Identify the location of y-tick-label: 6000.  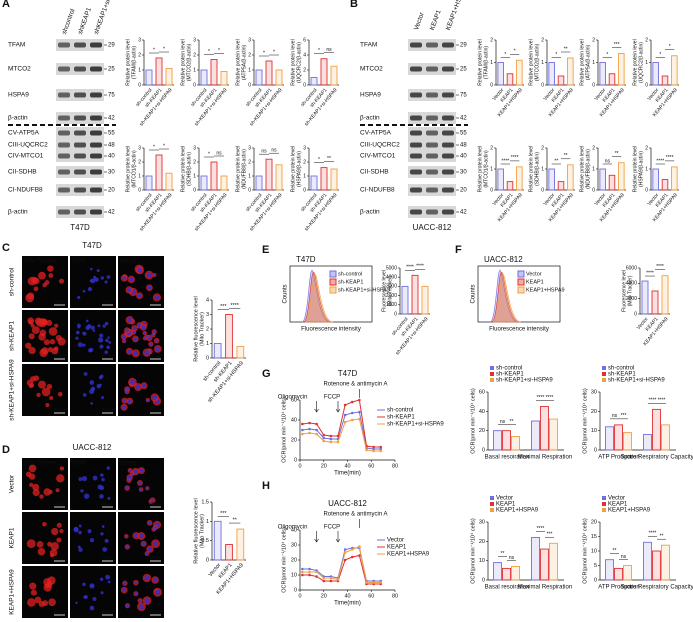
(631, 268).